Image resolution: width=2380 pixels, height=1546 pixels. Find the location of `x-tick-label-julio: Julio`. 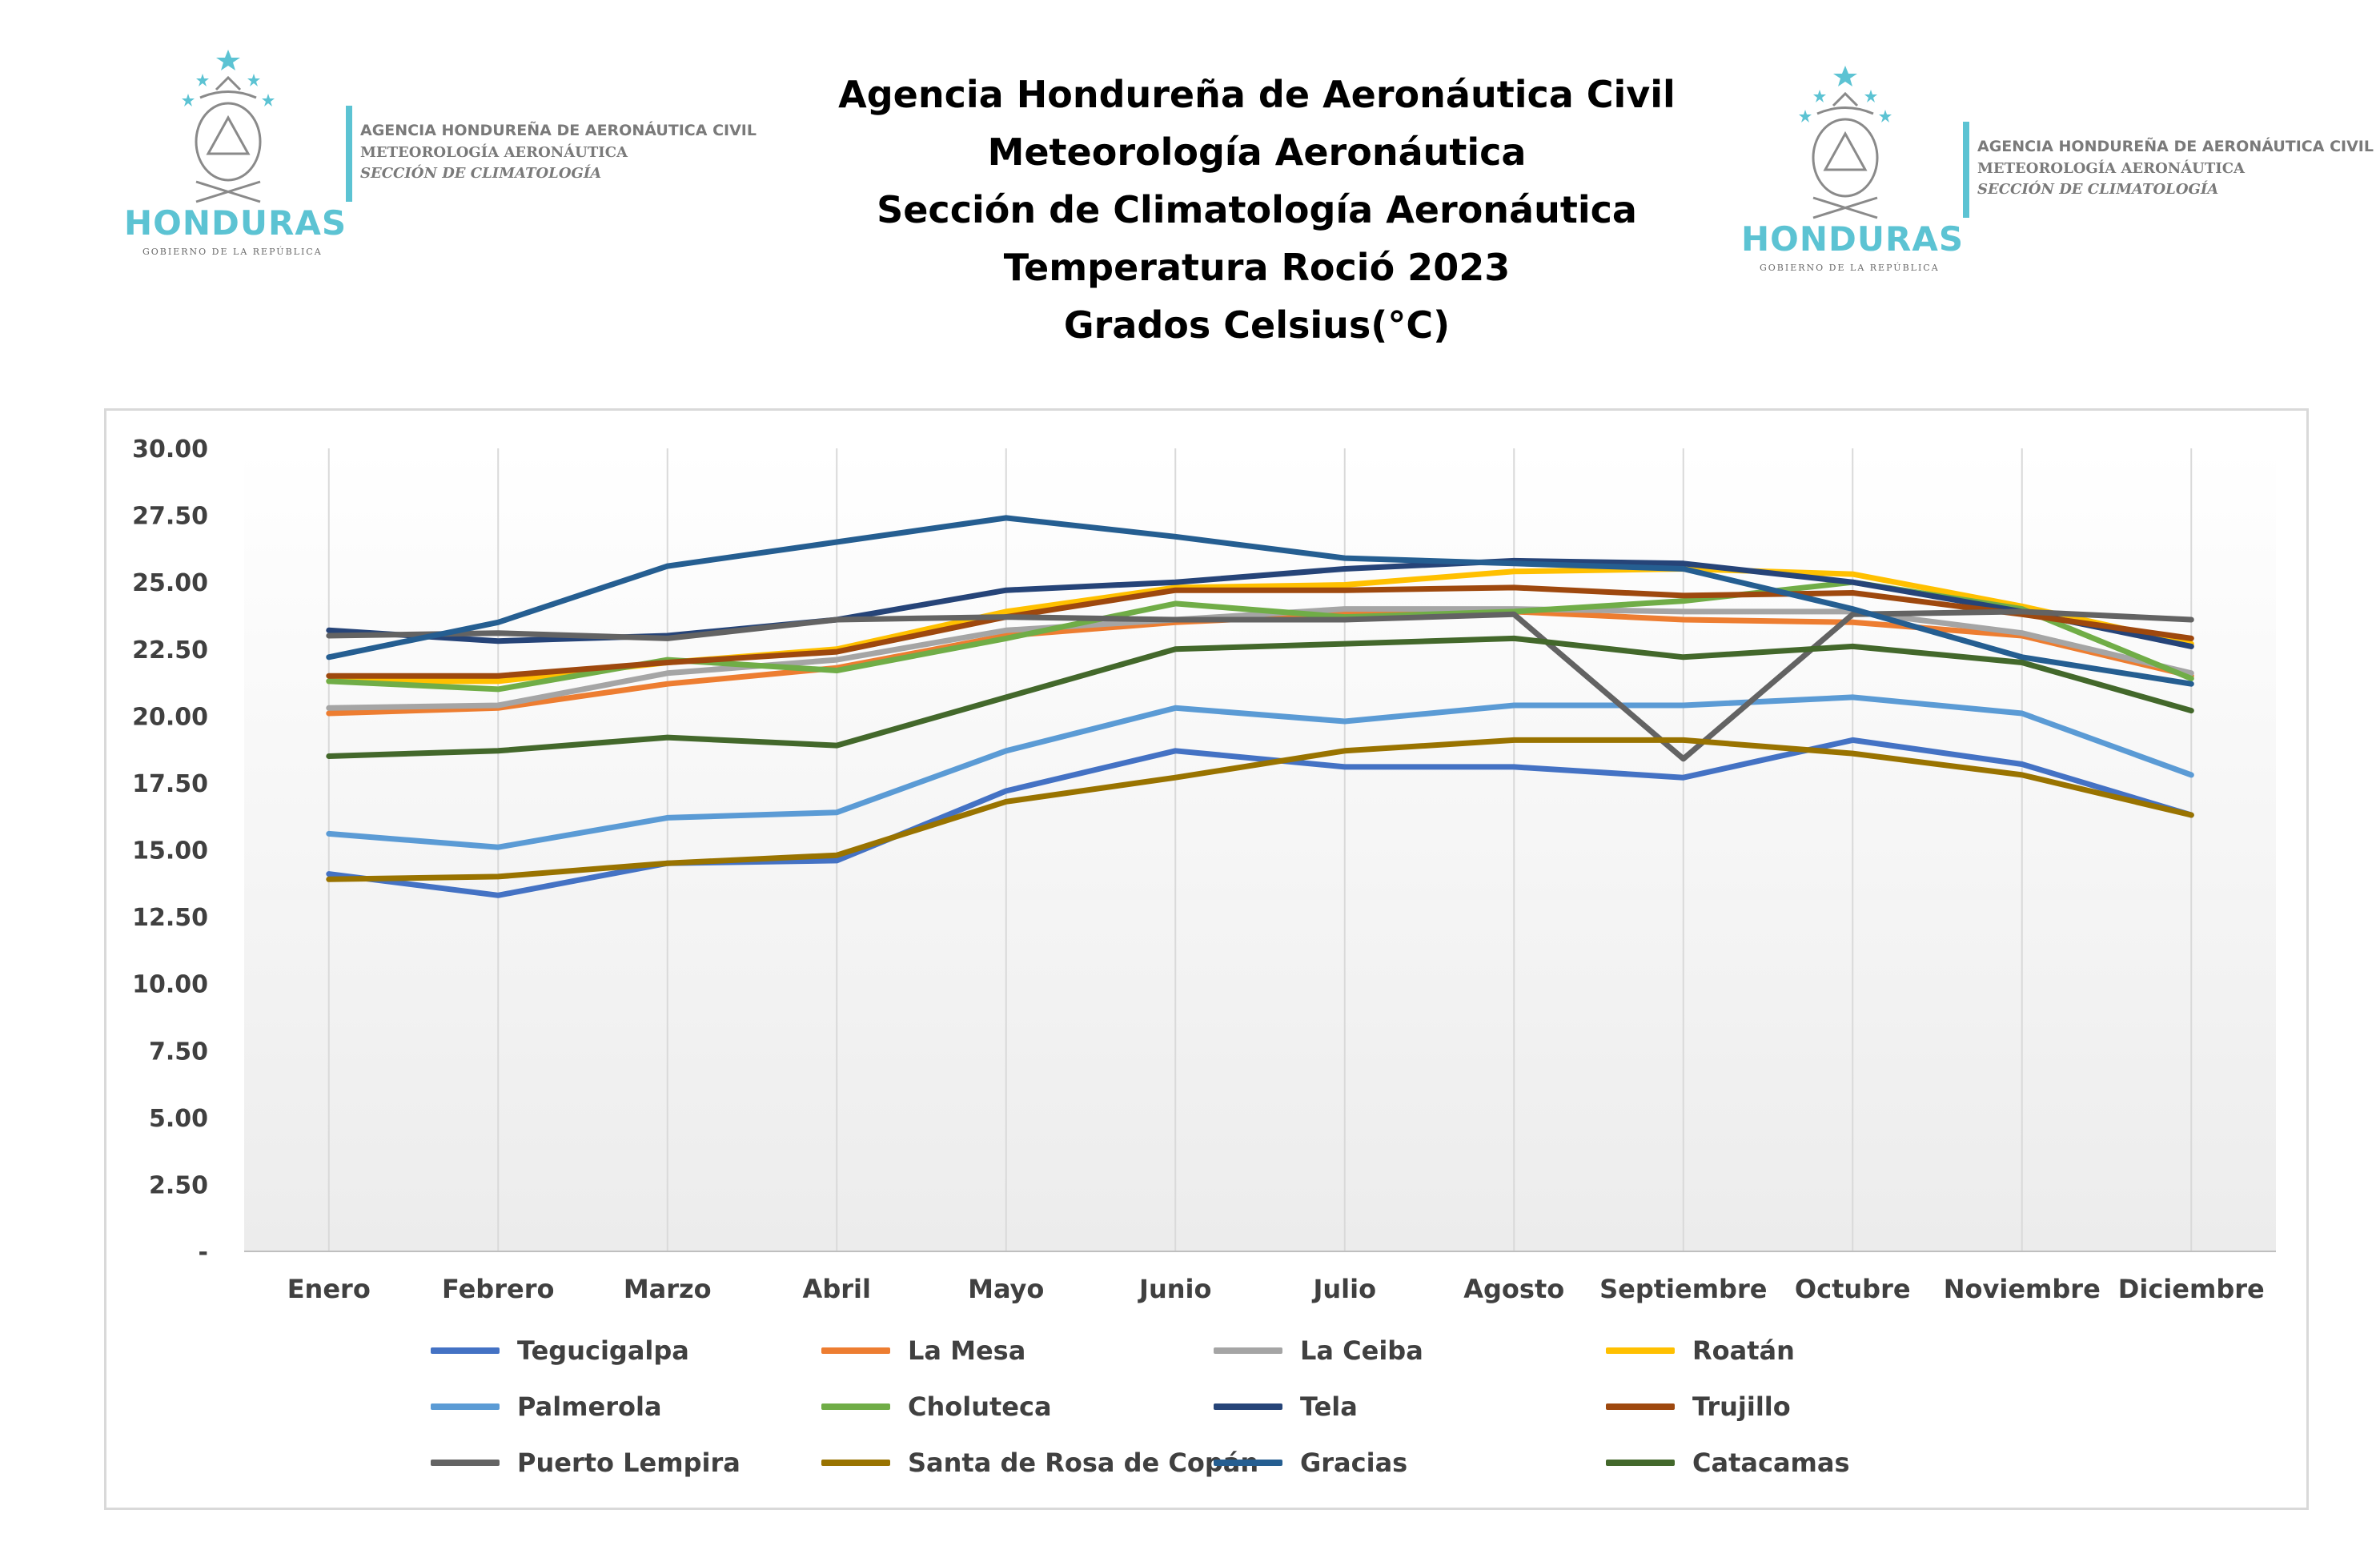

x-tick-label-julio: Julio is located at coordinates (1343, 1289).